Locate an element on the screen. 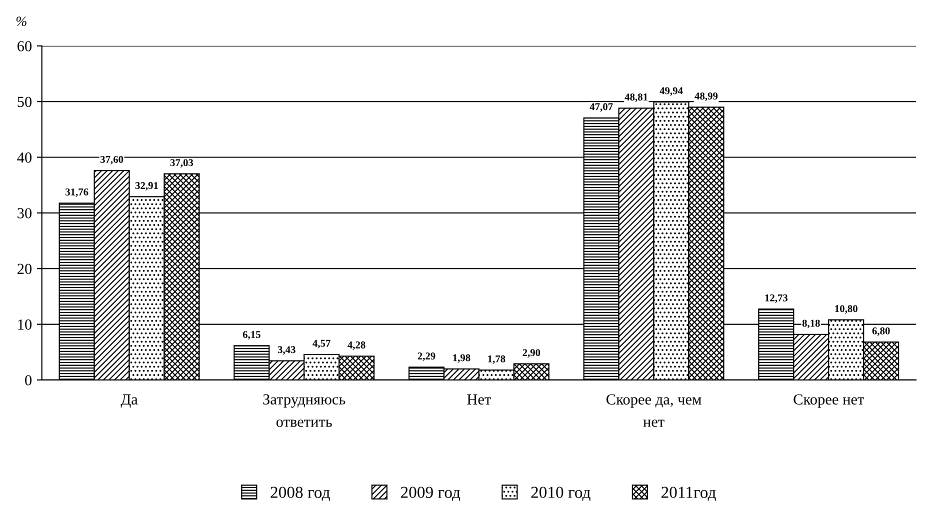 This screenshot has height=510, width=930. y-tick-label: 0 is located at coordinates (28, 380).